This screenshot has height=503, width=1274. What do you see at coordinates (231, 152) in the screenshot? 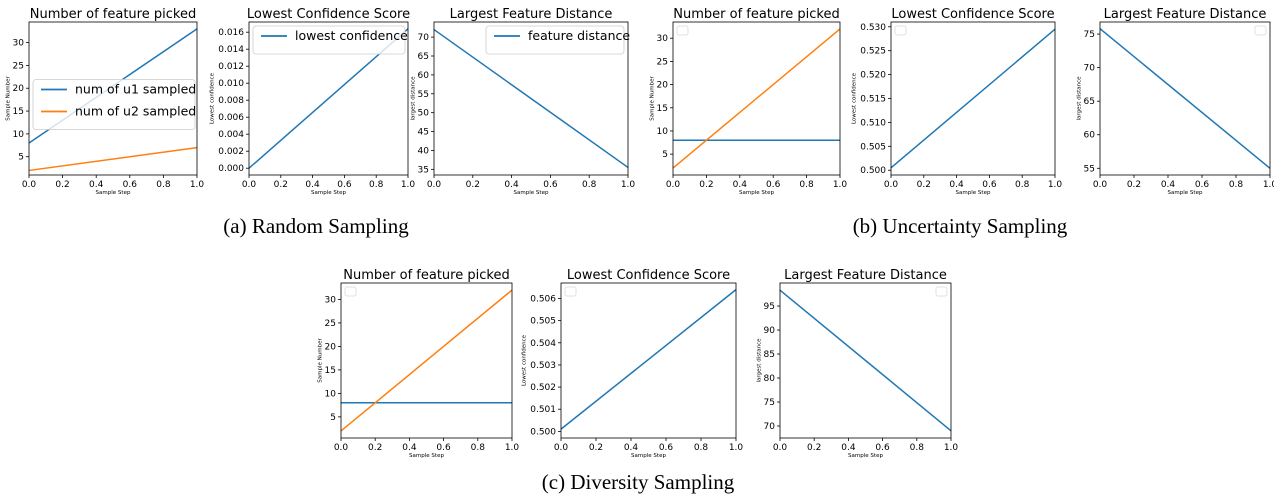
I see `y-tick-label: 0.002` at bounding box center [231, 152].